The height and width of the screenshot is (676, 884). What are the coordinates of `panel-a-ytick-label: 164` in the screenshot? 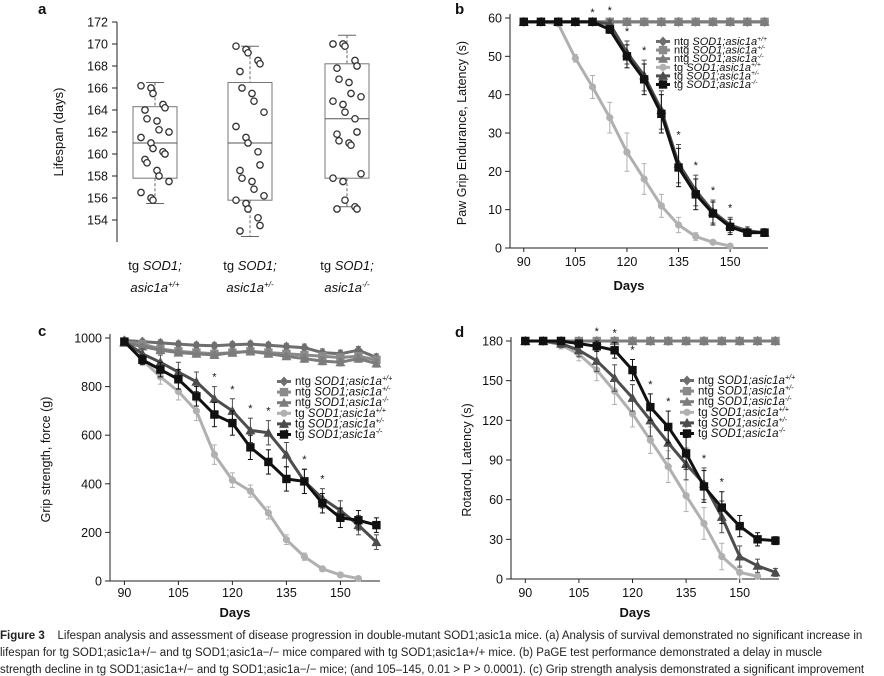 It's located at (97, 111).